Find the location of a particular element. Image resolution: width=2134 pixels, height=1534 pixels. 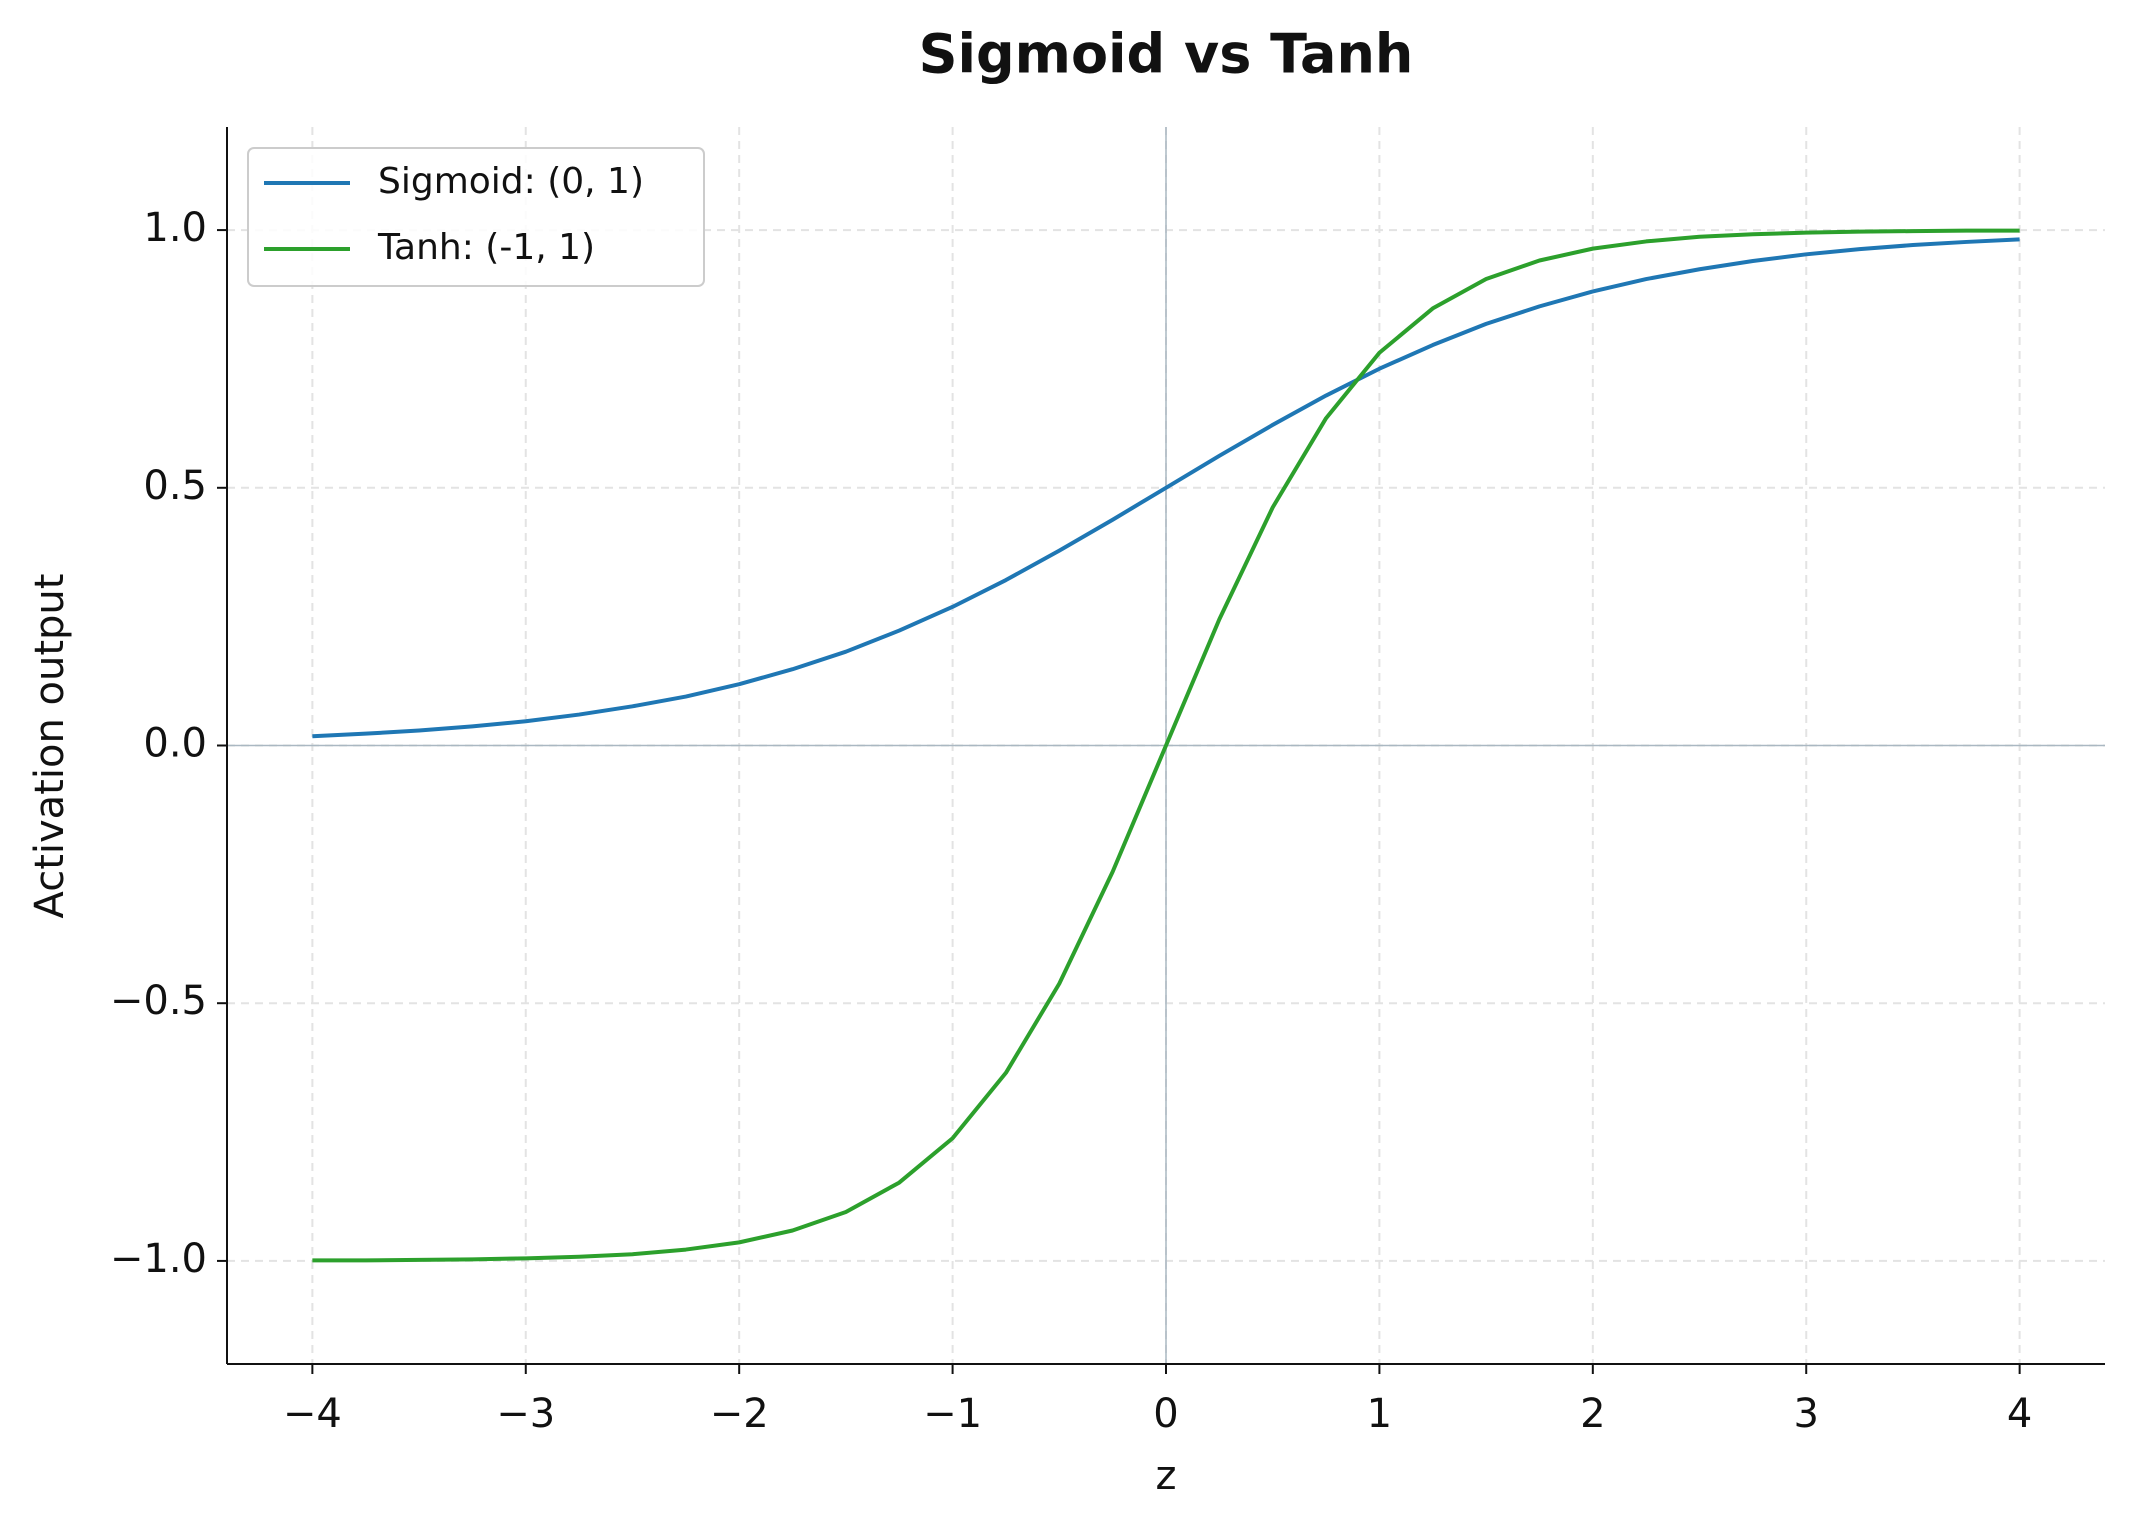

x-axis-label: z is located at coordinates (1166, 1476).